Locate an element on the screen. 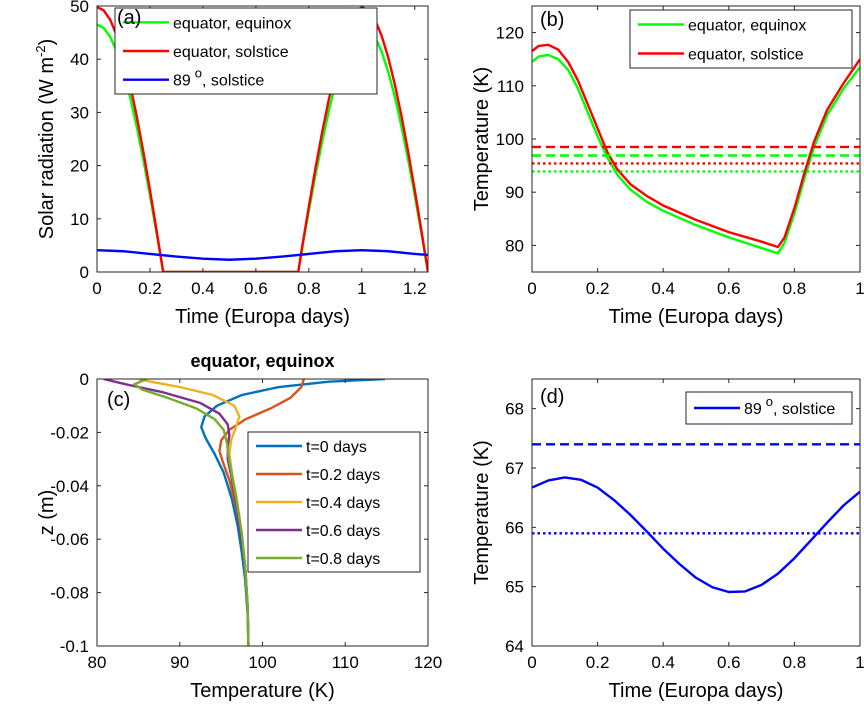 The height and width of the screenshot is (713, 864). legend-box is located at coordinates (741, 39).